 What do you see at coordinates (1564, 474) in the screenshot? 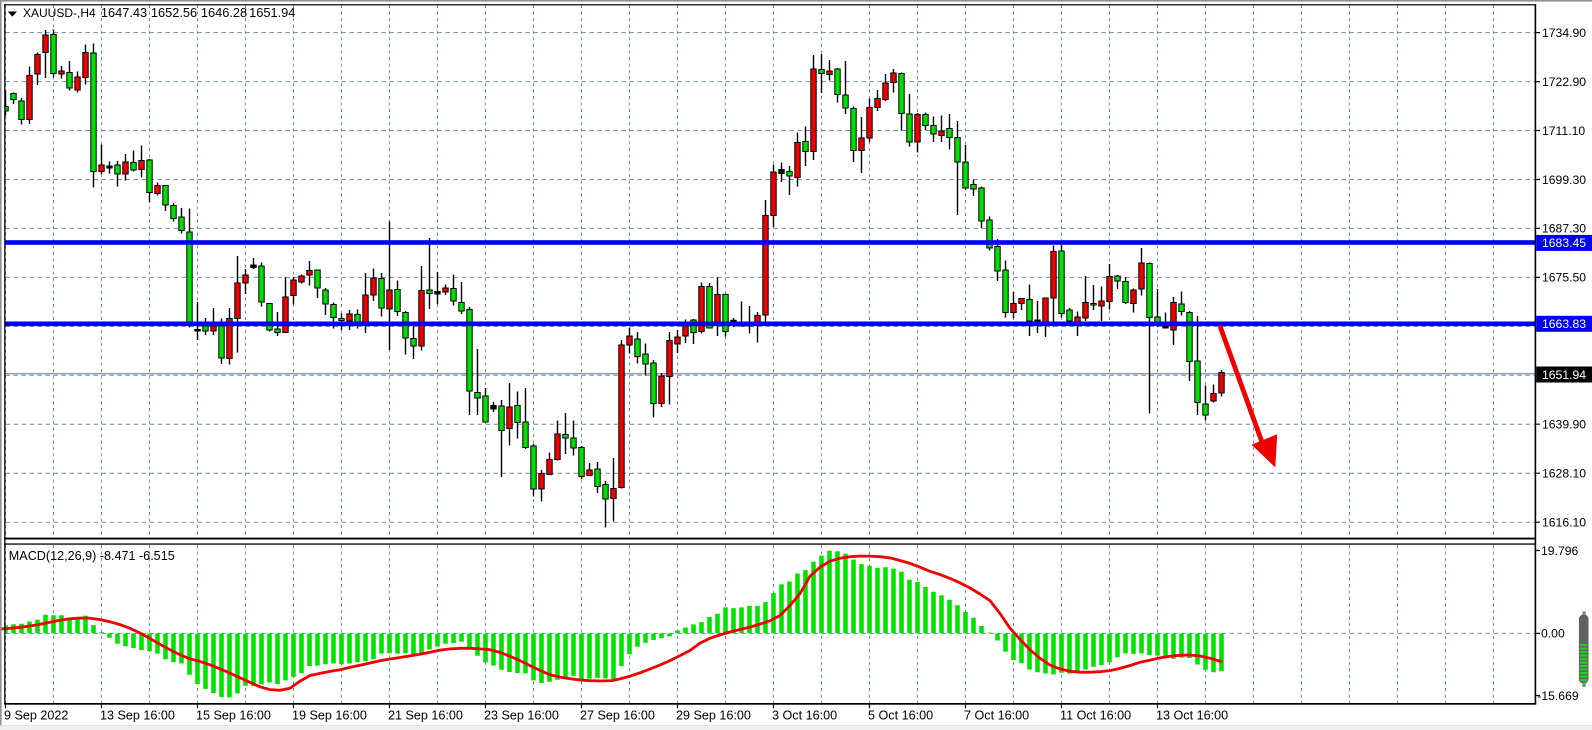
I see `svg-text: 1628.10` at bounding box center [1564, 474].